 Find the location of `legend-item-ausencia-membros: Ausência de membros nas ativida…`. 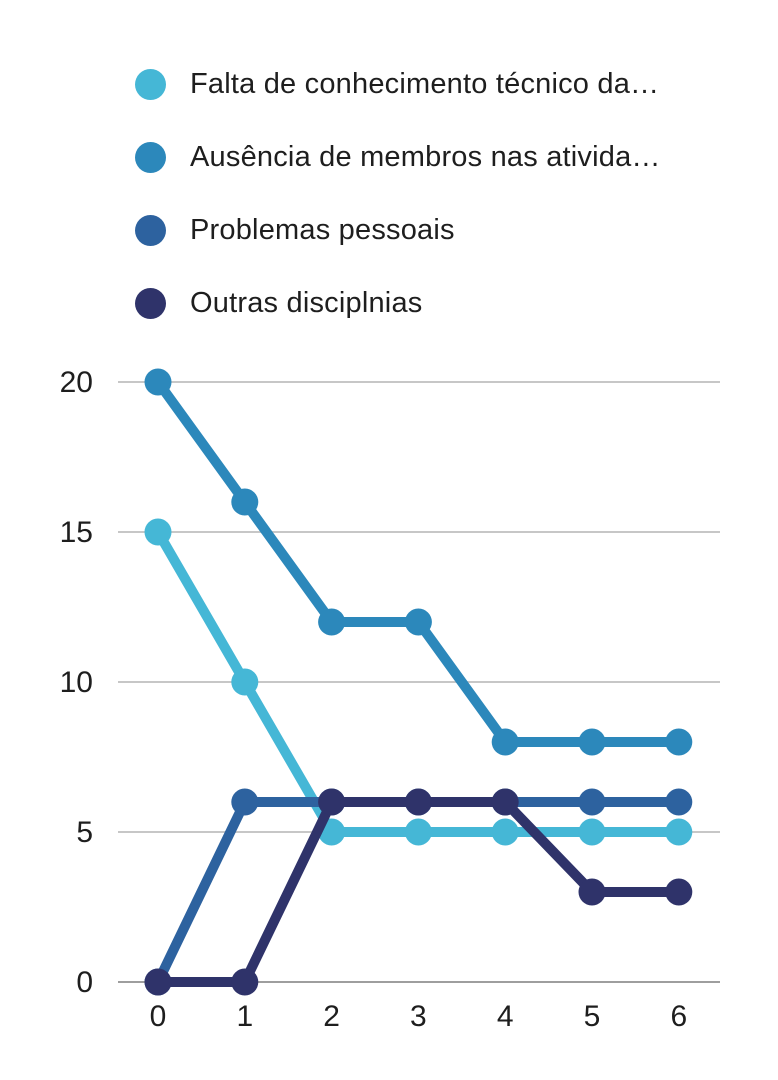

legend-item-ausencia-membros: Ausência de membros nas ativida… is located at coordinates (398, 157).